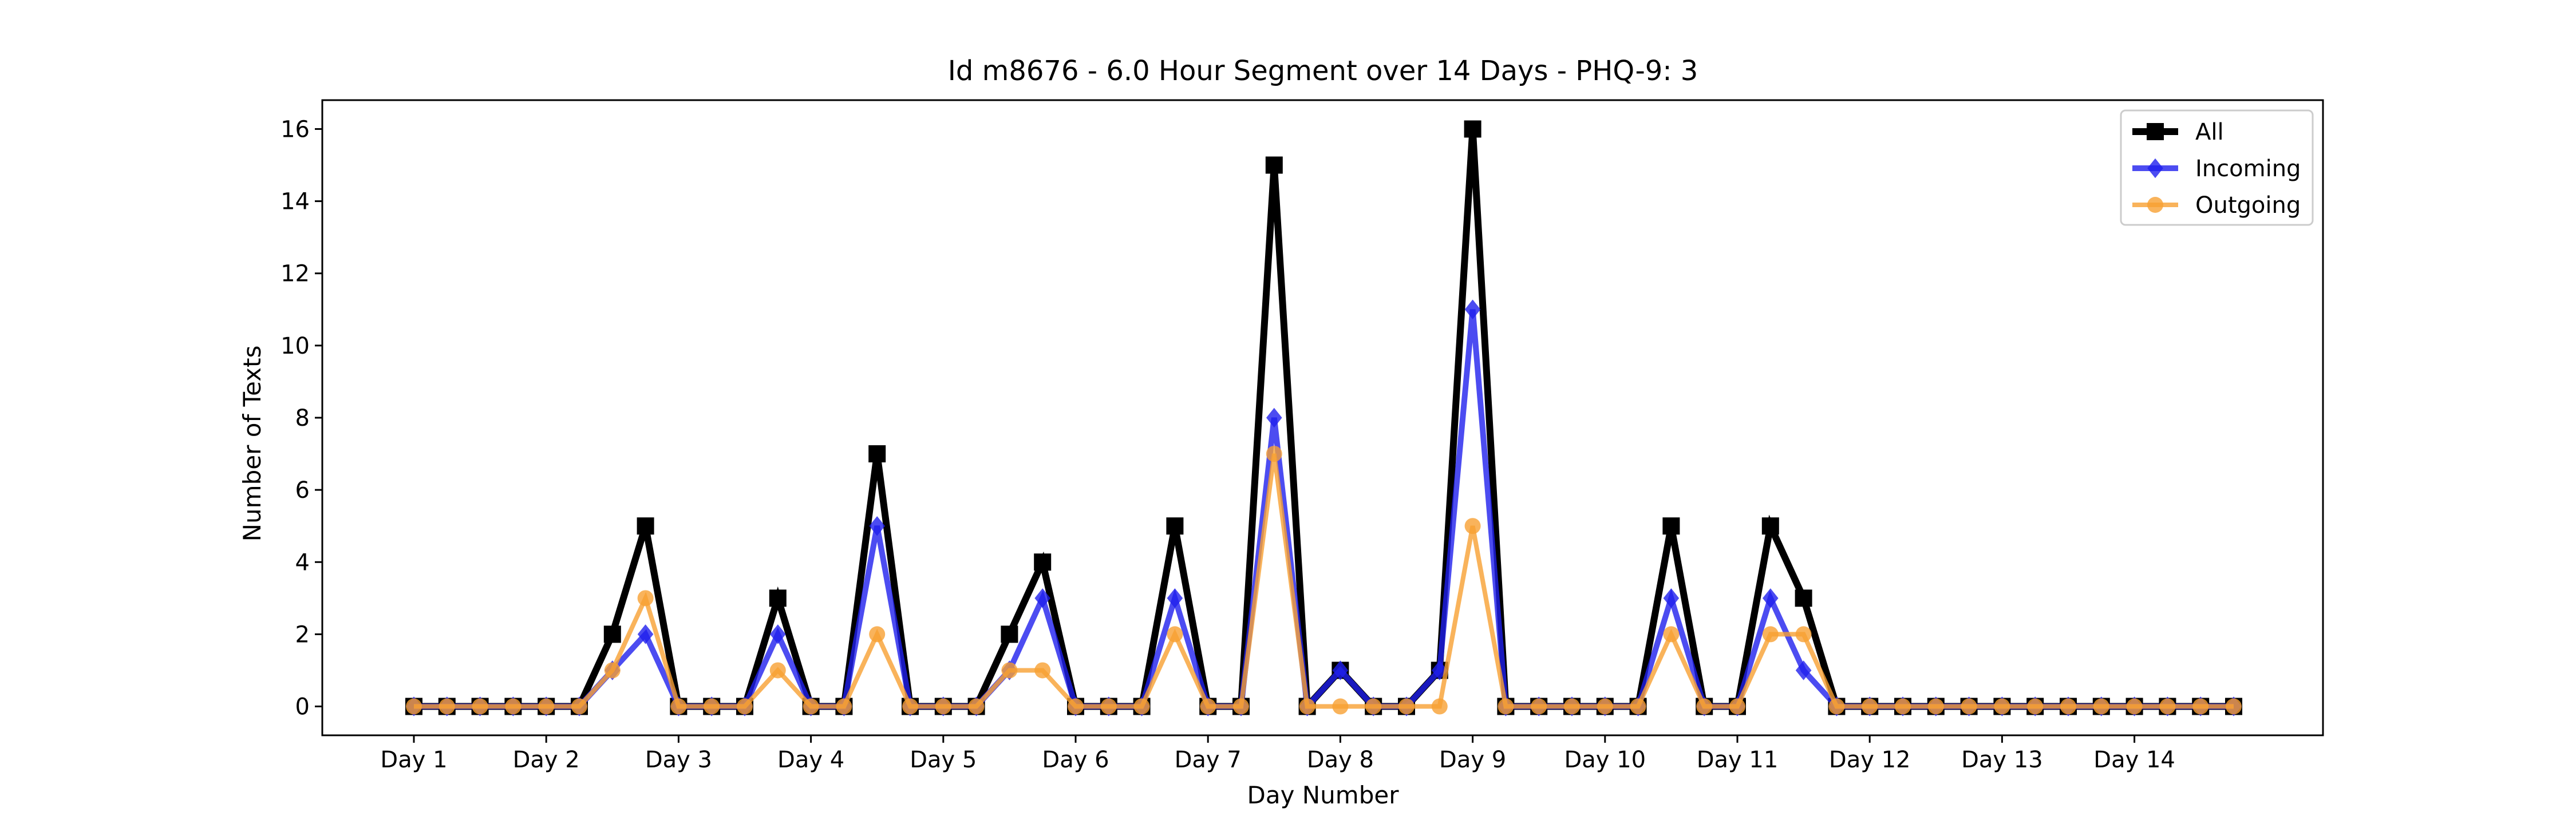 The image size is (2576, 824). I want to click on legend-box, so click(2217, 167).